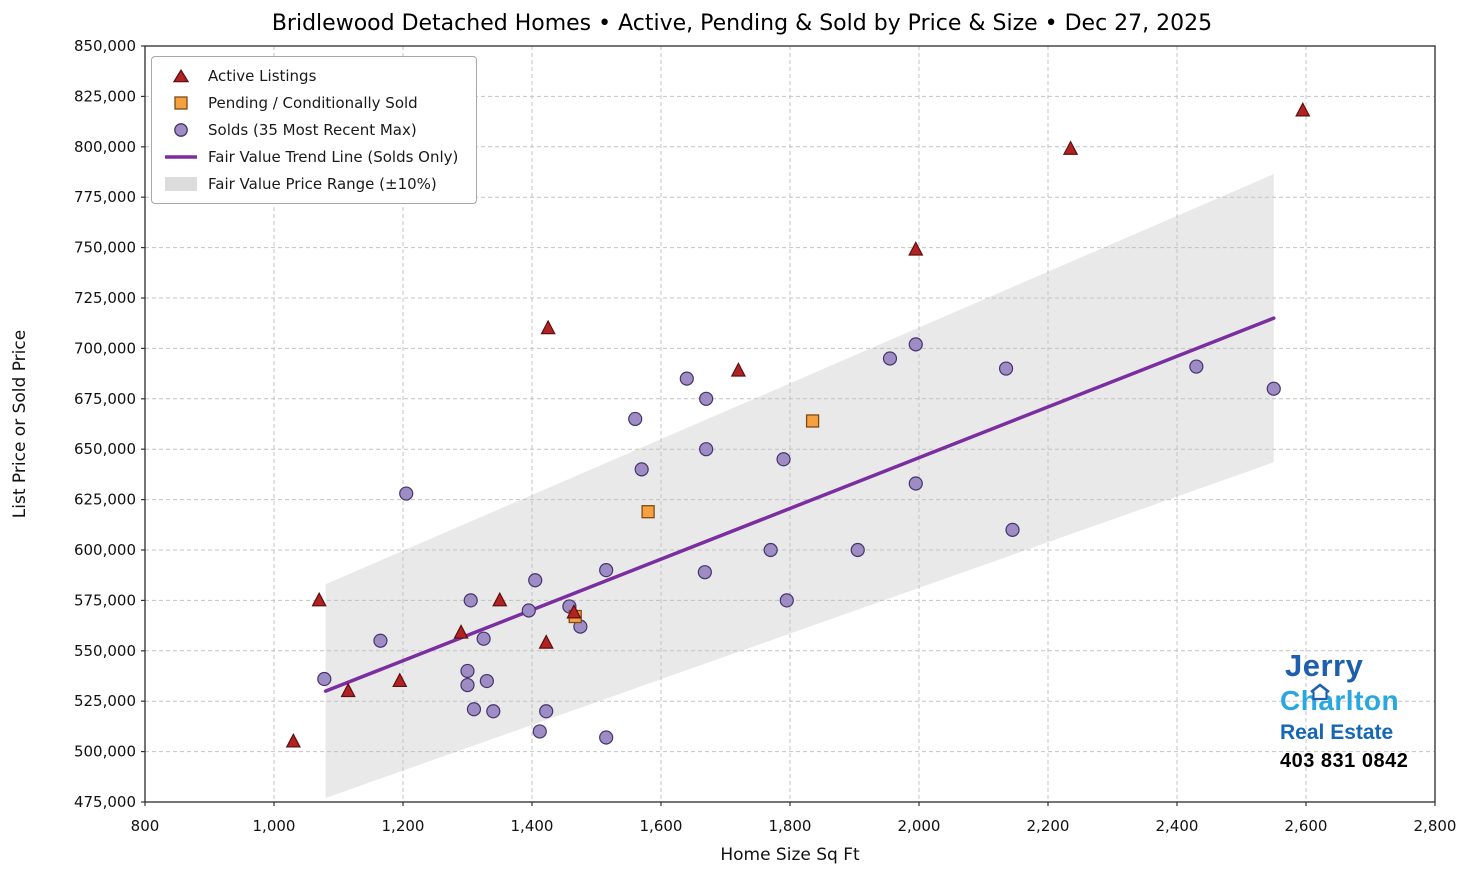 Image resolution: width=1484 pixels, height=881 pixels. Describe the element at coordinates (105, 96) in the screenshot. I see `y-tick-label: 825,000` at that location.